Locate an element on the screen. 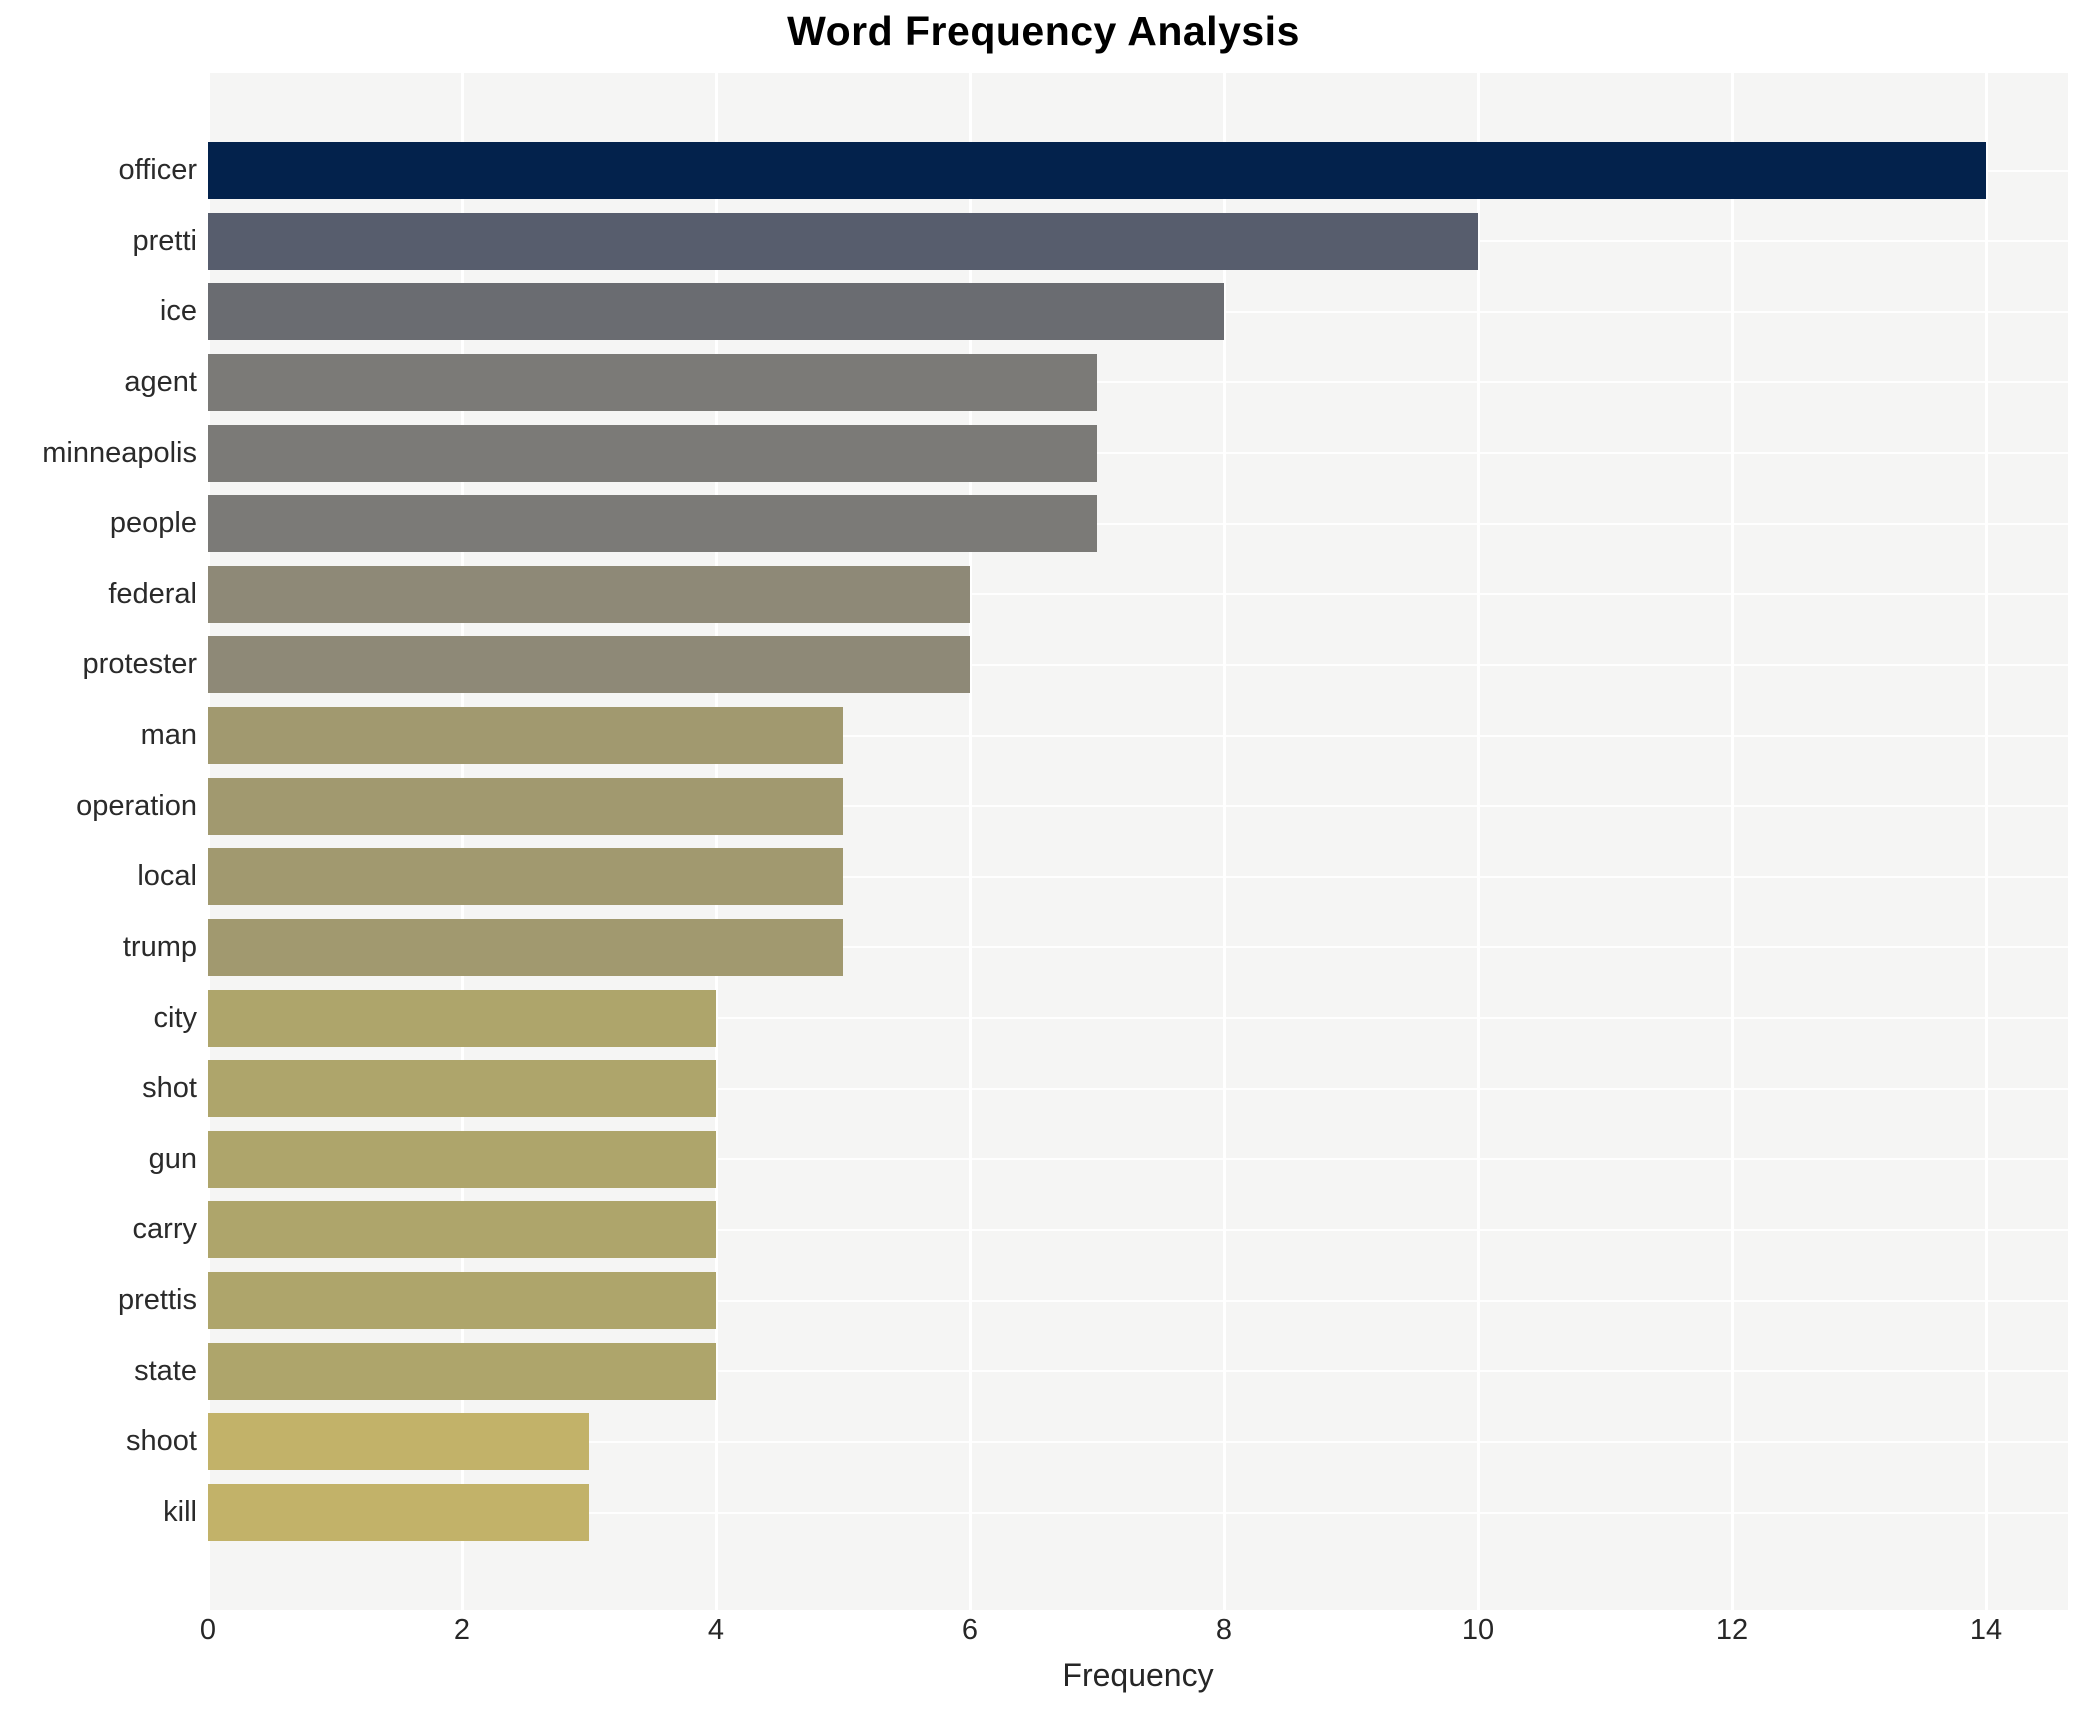 This screenshot has height=1710, width=2087. bar-shot is located at coordinates (462, 1089).